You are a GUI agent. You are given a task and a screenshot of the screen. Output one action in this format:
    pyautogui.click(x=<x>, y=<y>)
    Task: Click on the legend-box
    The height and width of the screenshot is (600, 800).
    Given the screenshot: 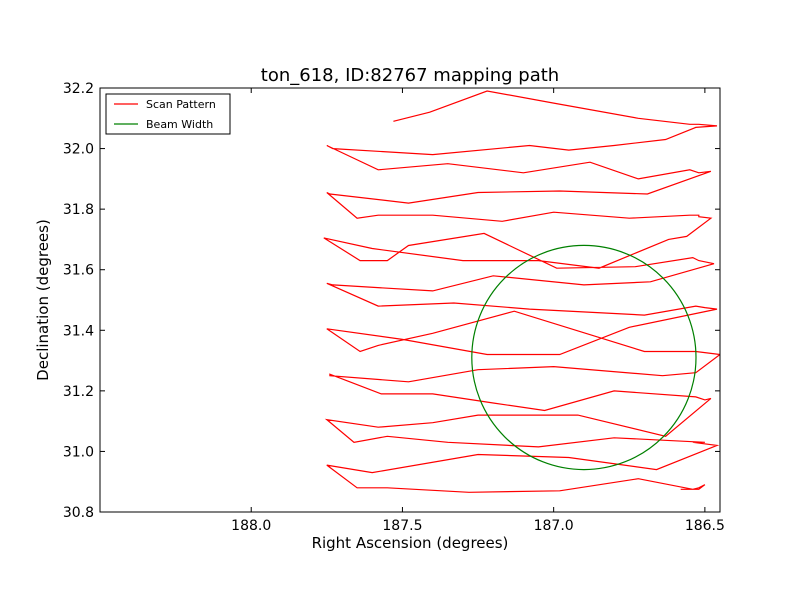 What is the action you would take?
    pyautogui.click(x=168, y=114)
    